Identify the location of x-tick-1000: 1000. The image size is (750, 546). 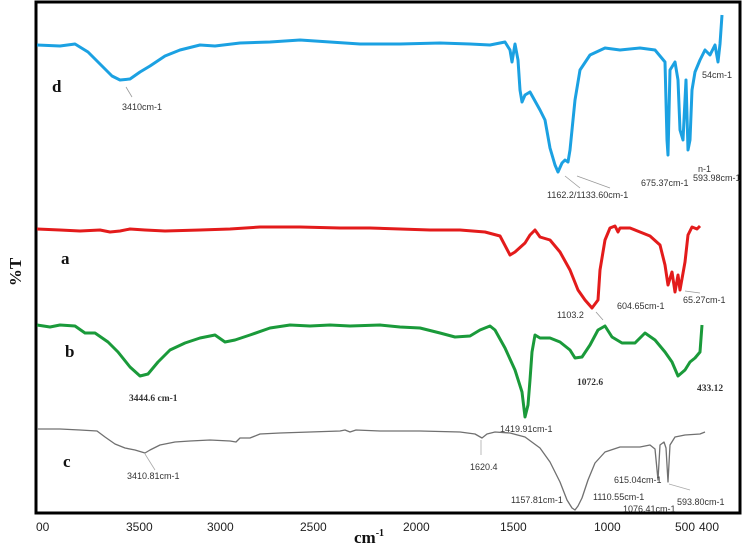
(607, 527).